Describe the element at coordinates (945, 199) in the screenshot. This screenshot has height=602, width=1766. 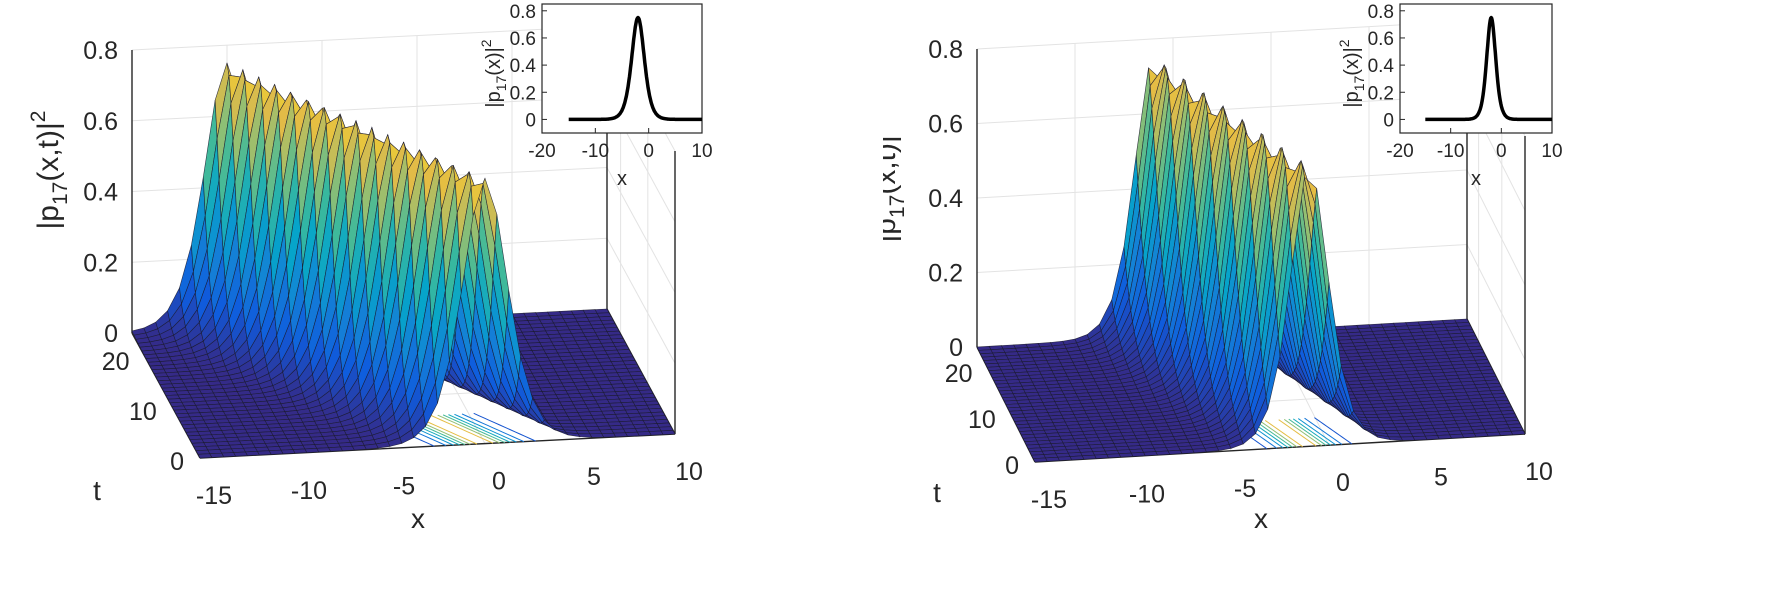
I see `z-tick-label: 0.4` at that location.